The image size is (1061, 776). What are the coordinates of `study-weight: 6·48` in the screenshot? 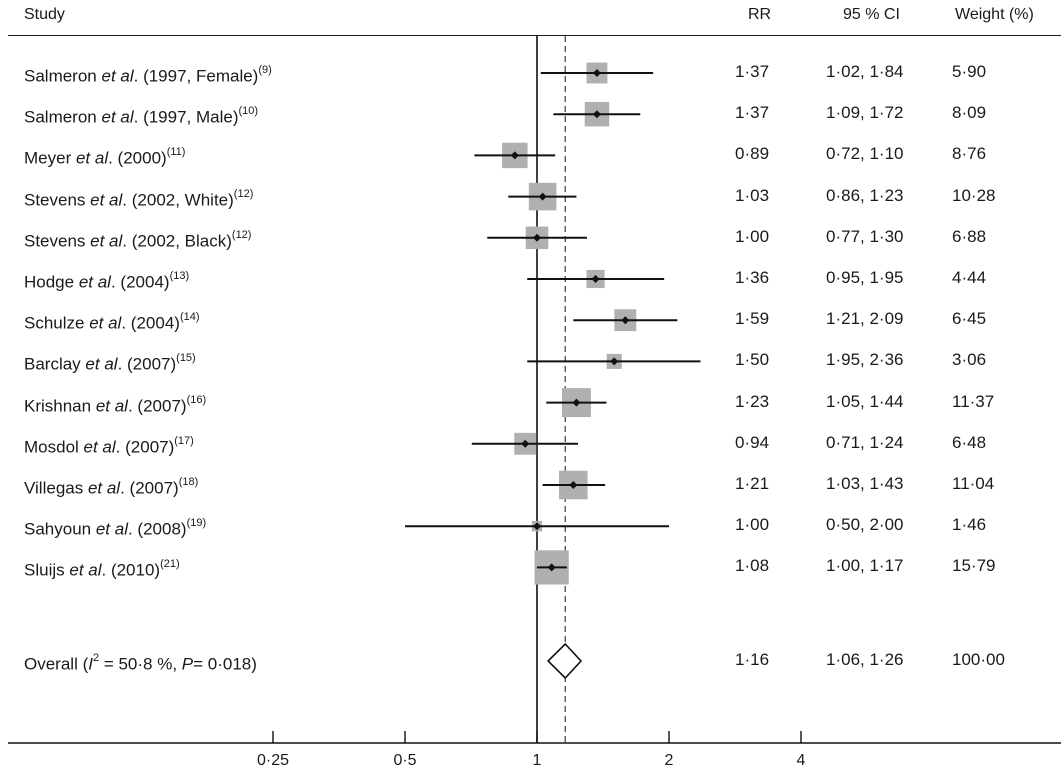 It's located at (969, 442).